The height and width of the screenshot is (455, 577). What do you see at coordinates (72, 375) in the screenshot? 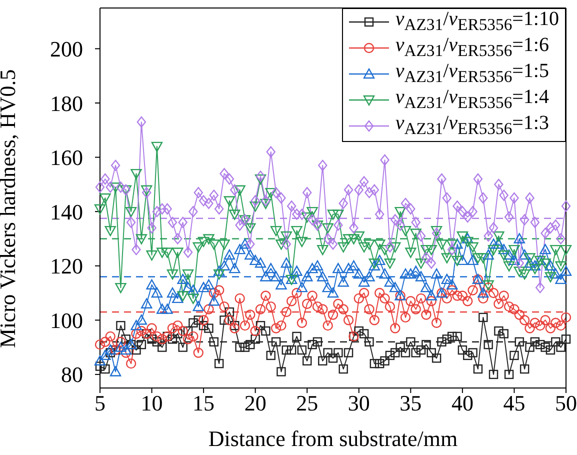
I see `y-tick-label: 80` at bounding box center [72, 375].